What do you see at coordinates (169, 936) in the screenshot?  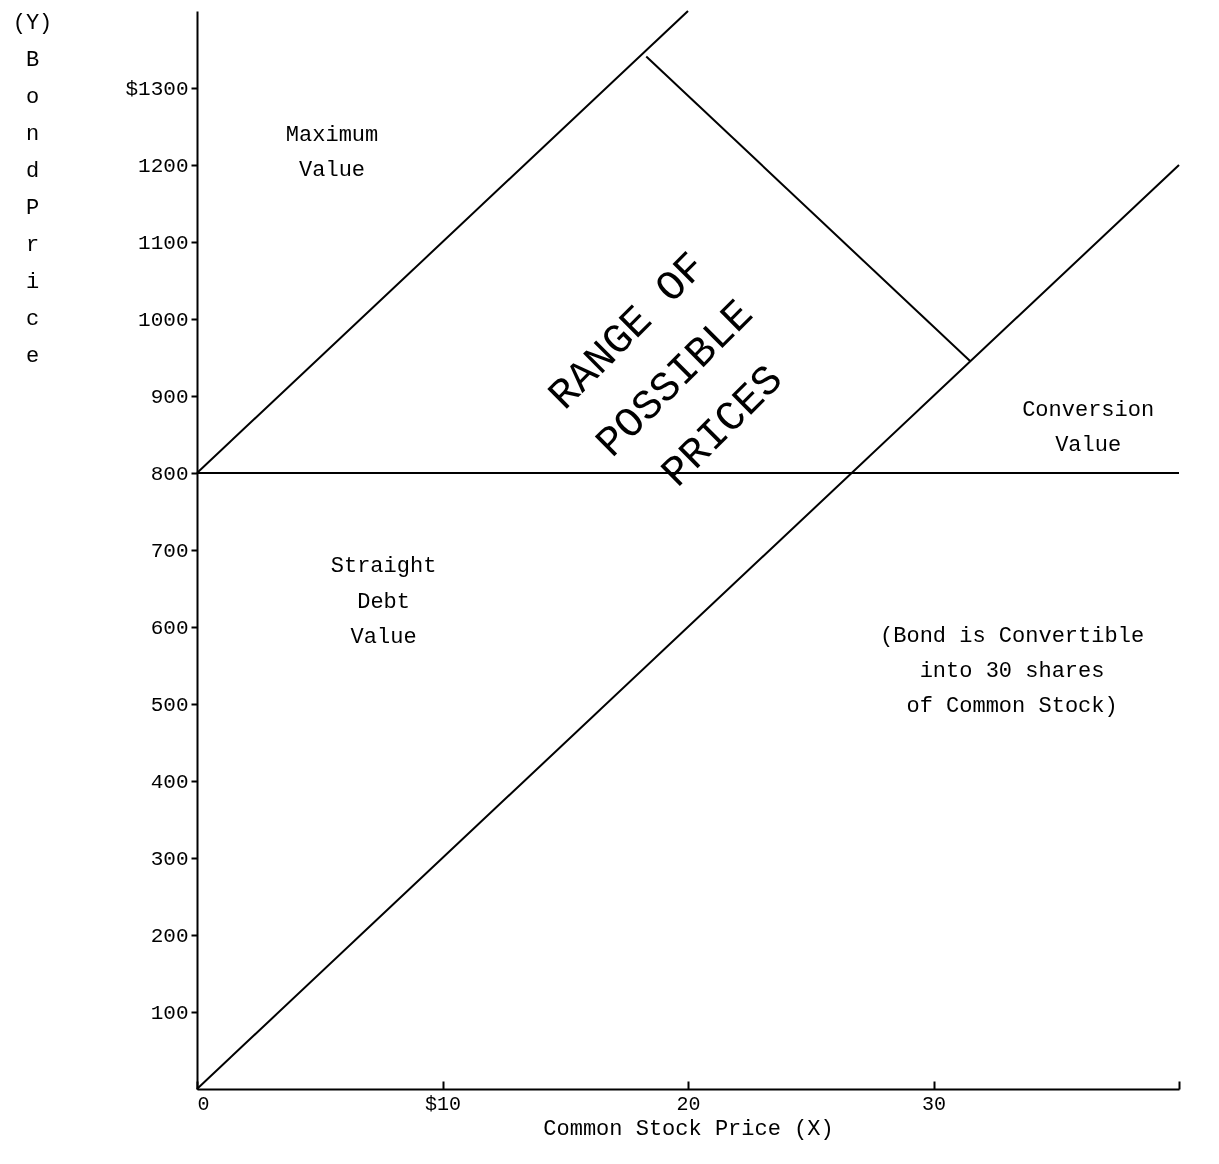 I see `y-tick-label: 200` at bounding box center [169, 936].